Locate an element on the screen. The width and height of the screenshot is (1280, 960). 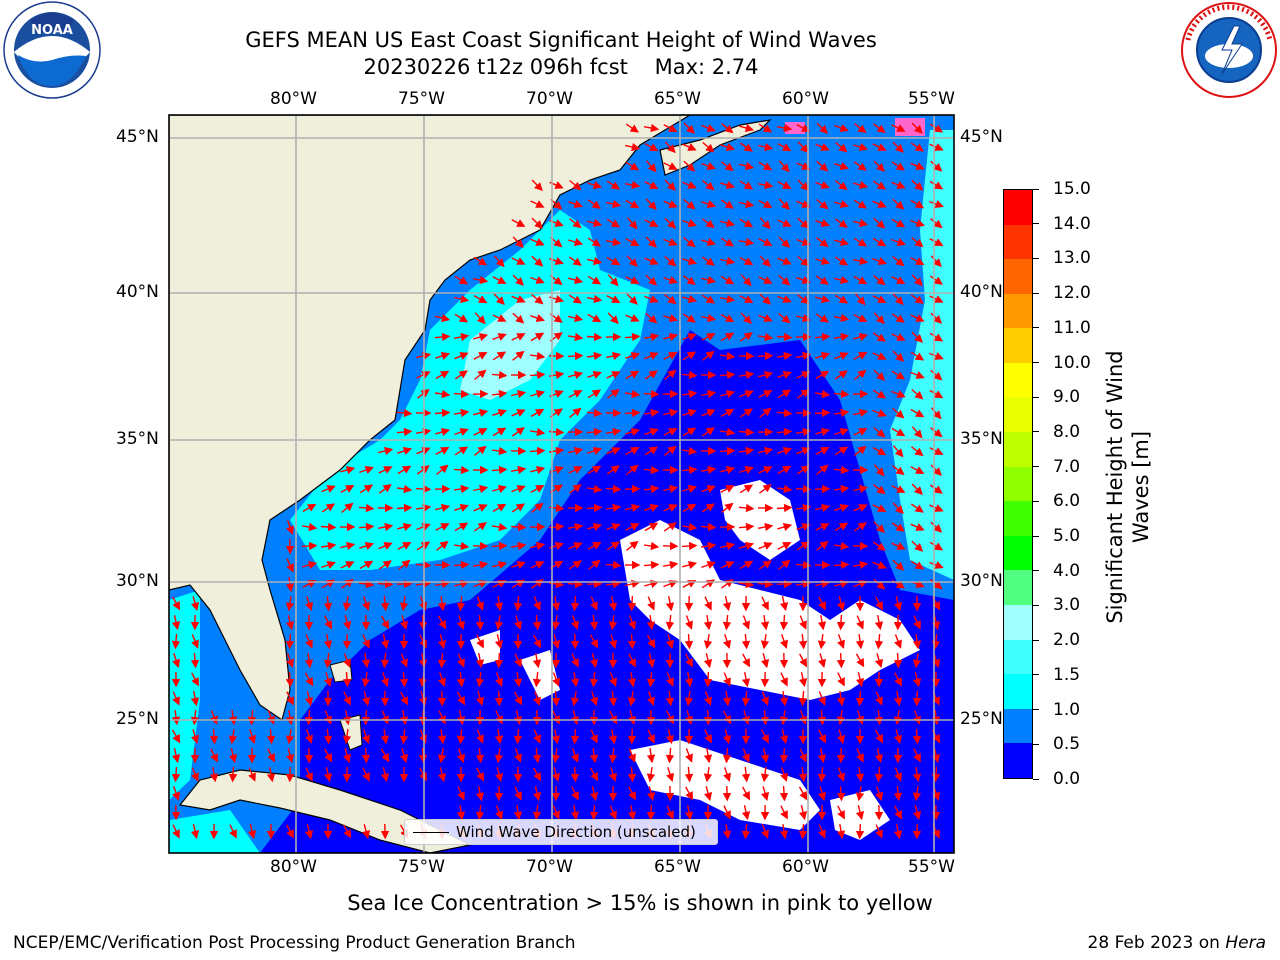
colorbar-tick-label: 8.0 is located at coordinates (1067, 431).